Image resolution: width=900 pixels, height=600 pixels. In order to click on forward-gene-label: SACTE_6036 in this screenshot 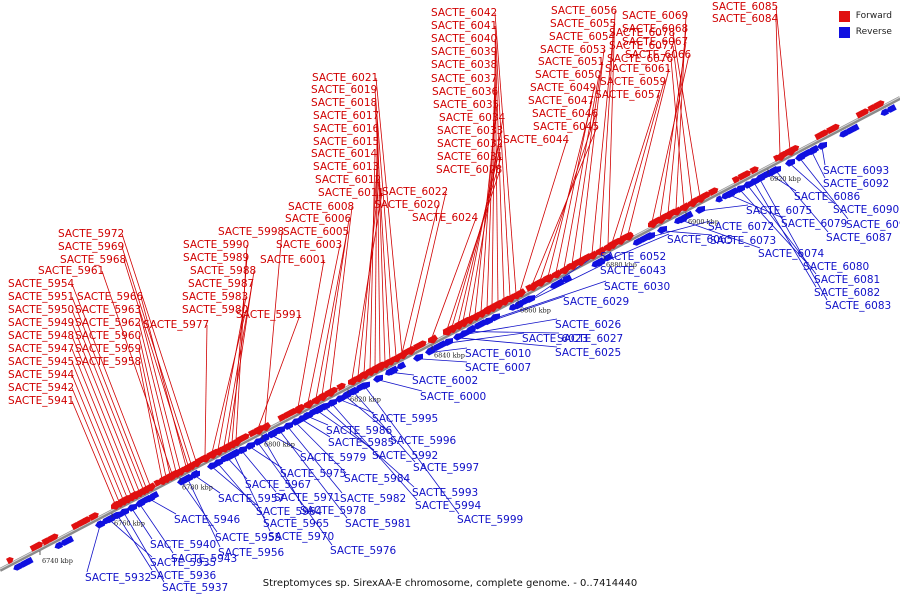, I will do `click(465, 92)`.